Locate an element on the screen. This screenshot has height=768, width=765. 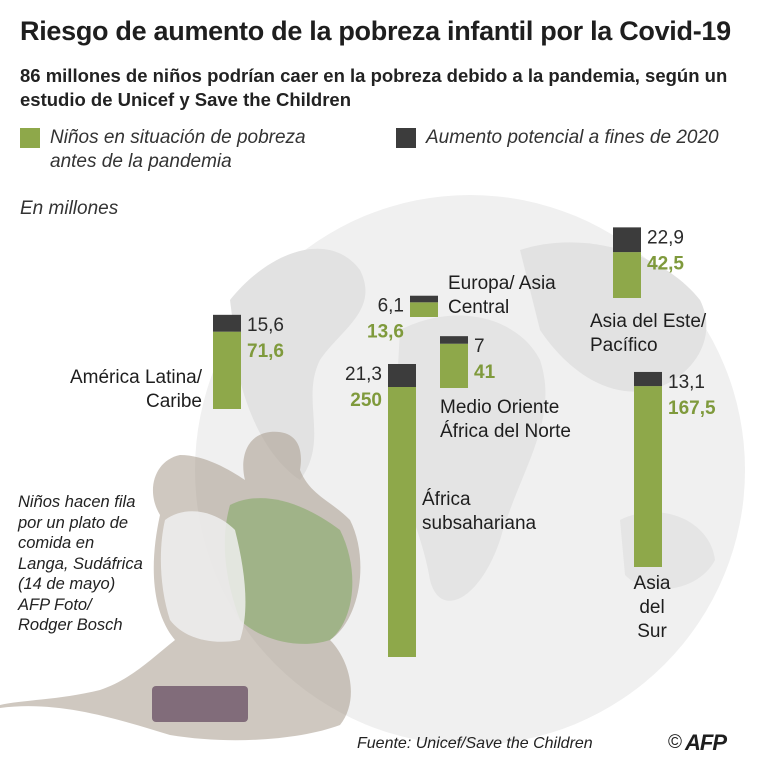
legend-item-increase: Aumento potencial a fines de 2020 is located at coordinates (576, 138).